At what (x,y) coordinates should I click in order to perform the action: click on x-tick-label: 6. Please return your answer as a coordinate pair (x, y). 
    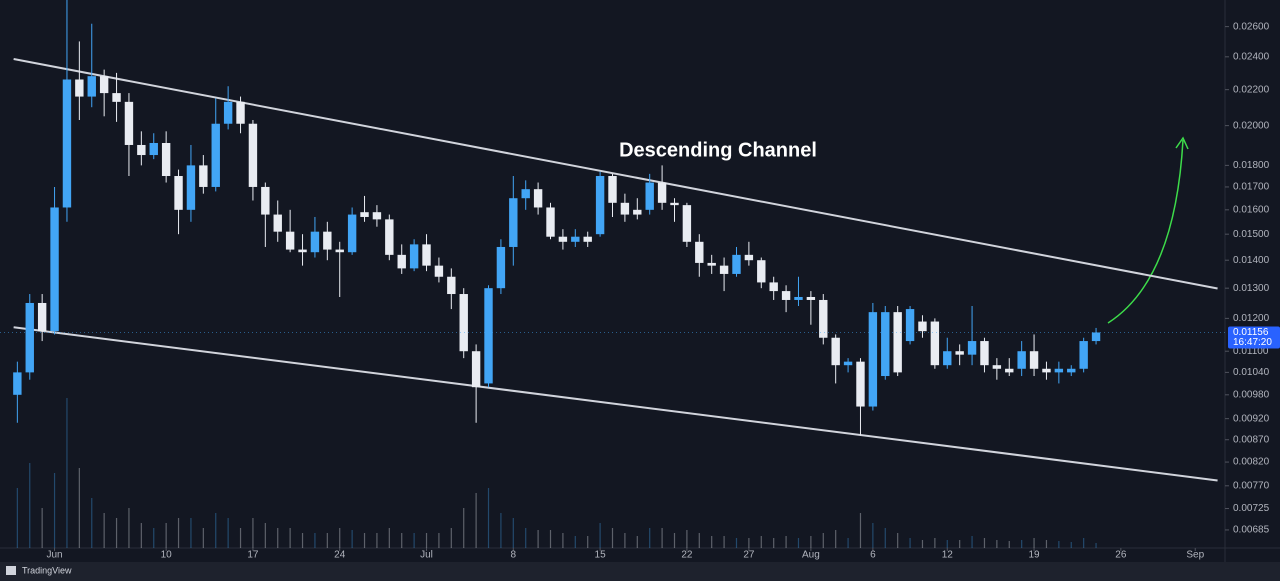
    Looking at the image, I should click on (873, 555).